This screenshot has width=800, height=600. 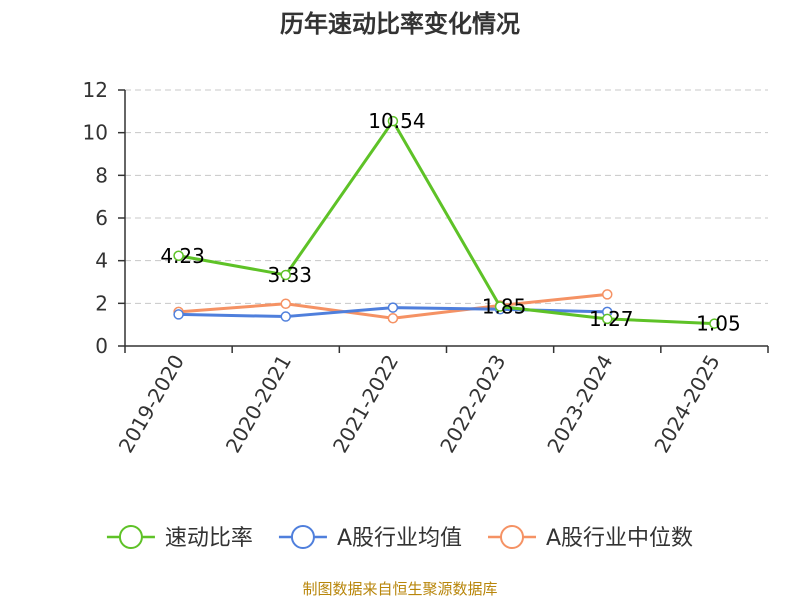 I want to click on legend: 速动比率 A股行业均值 A股行业中位数, so click(x=399, y=538).